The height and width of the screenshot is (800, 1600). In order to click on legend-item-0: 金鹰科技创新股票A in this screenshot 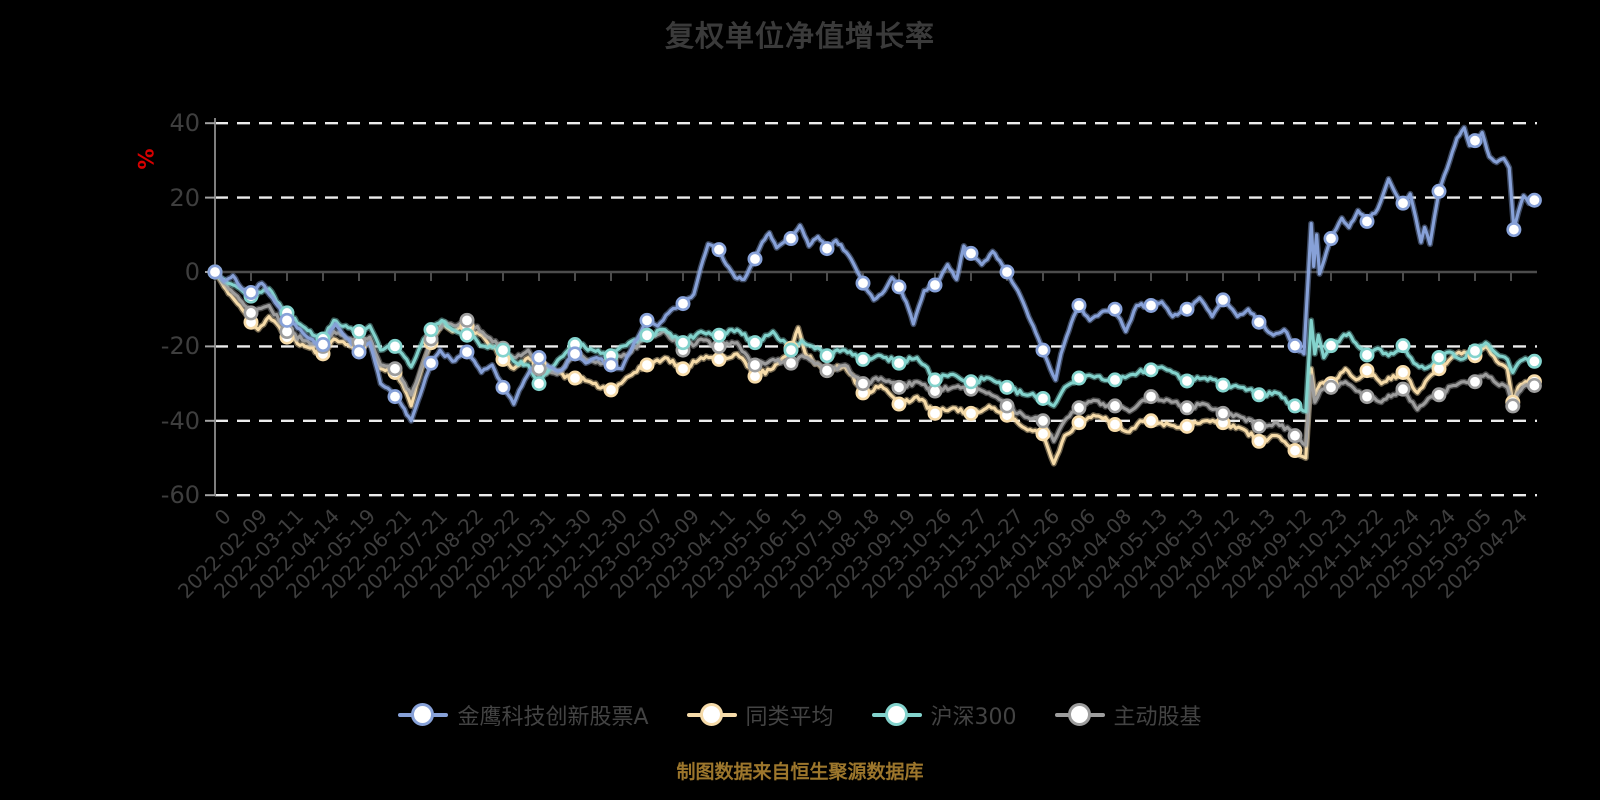, I will do `click(523, 715)`.